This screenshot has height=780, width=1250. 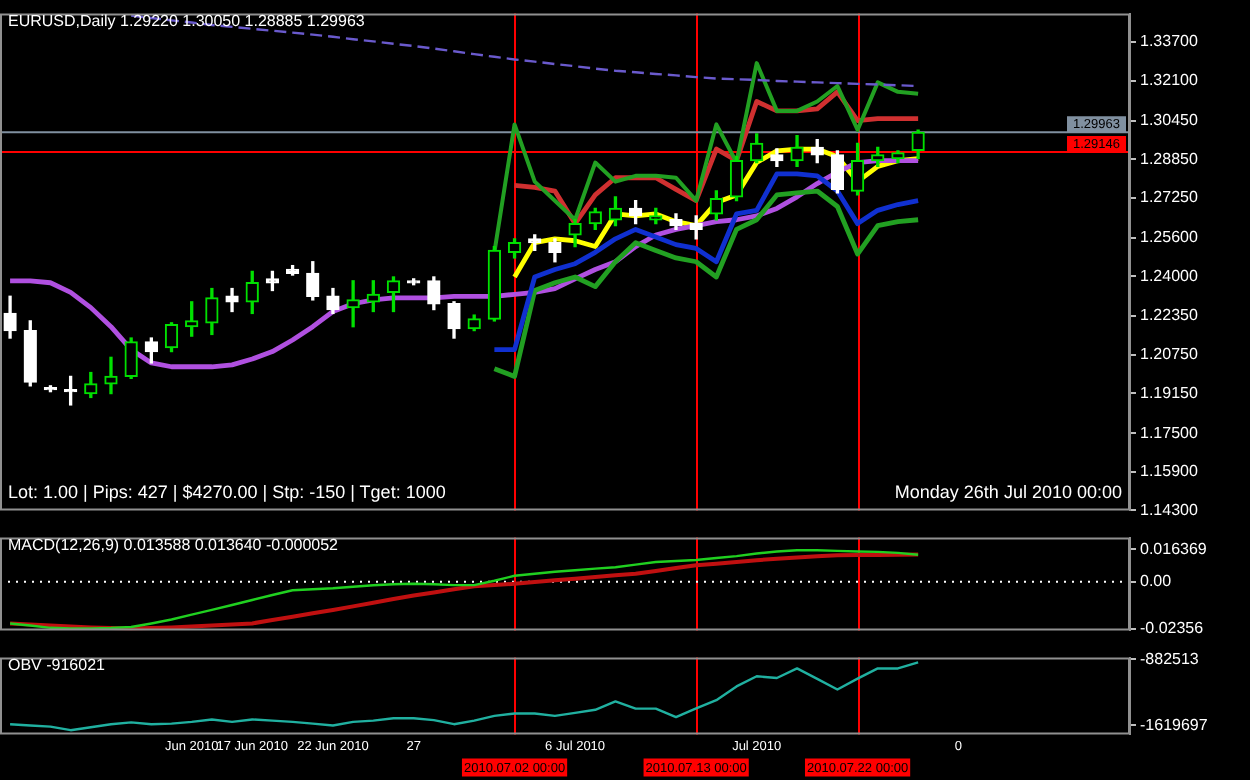 I want to click on y-tick-label: 0.016369, so click(x=1174, y=548).